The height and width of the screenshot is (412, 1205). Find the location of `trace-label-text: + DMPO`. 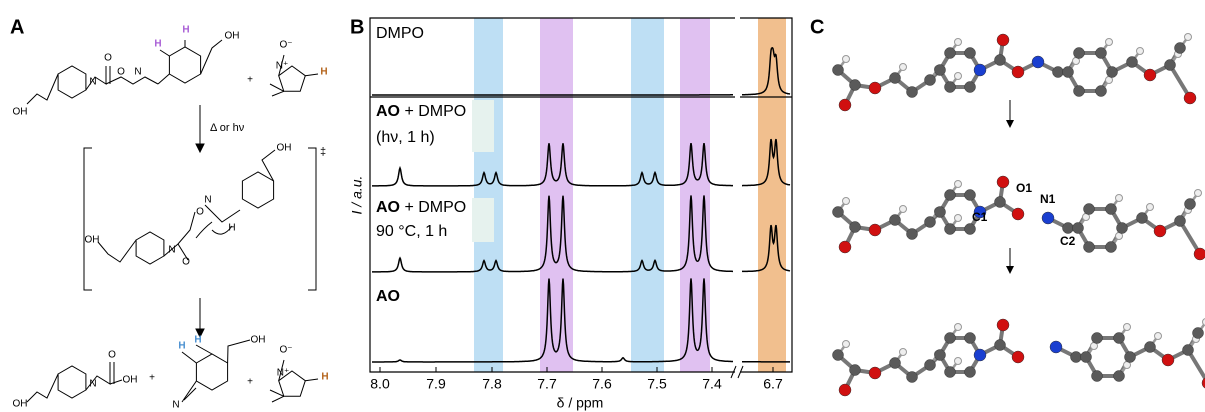

trace-label-text: + DMPO is located at coordinates (433, 111).